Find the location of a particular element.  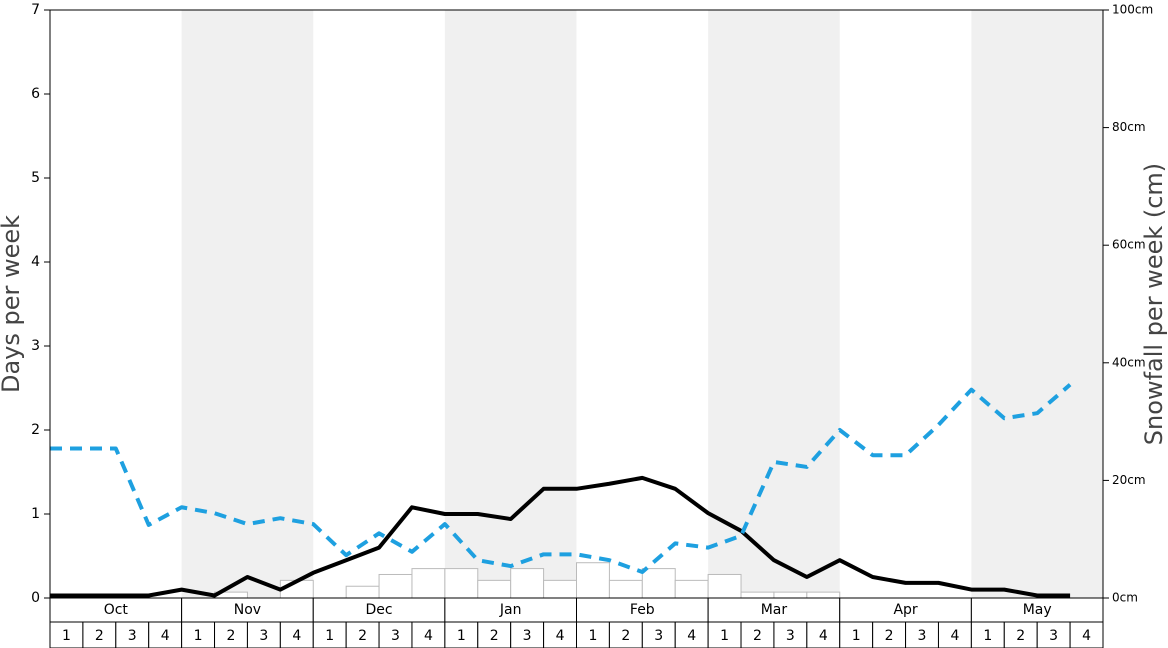

y2-tick-label: 20cm is located at coordinates (1129, 480).